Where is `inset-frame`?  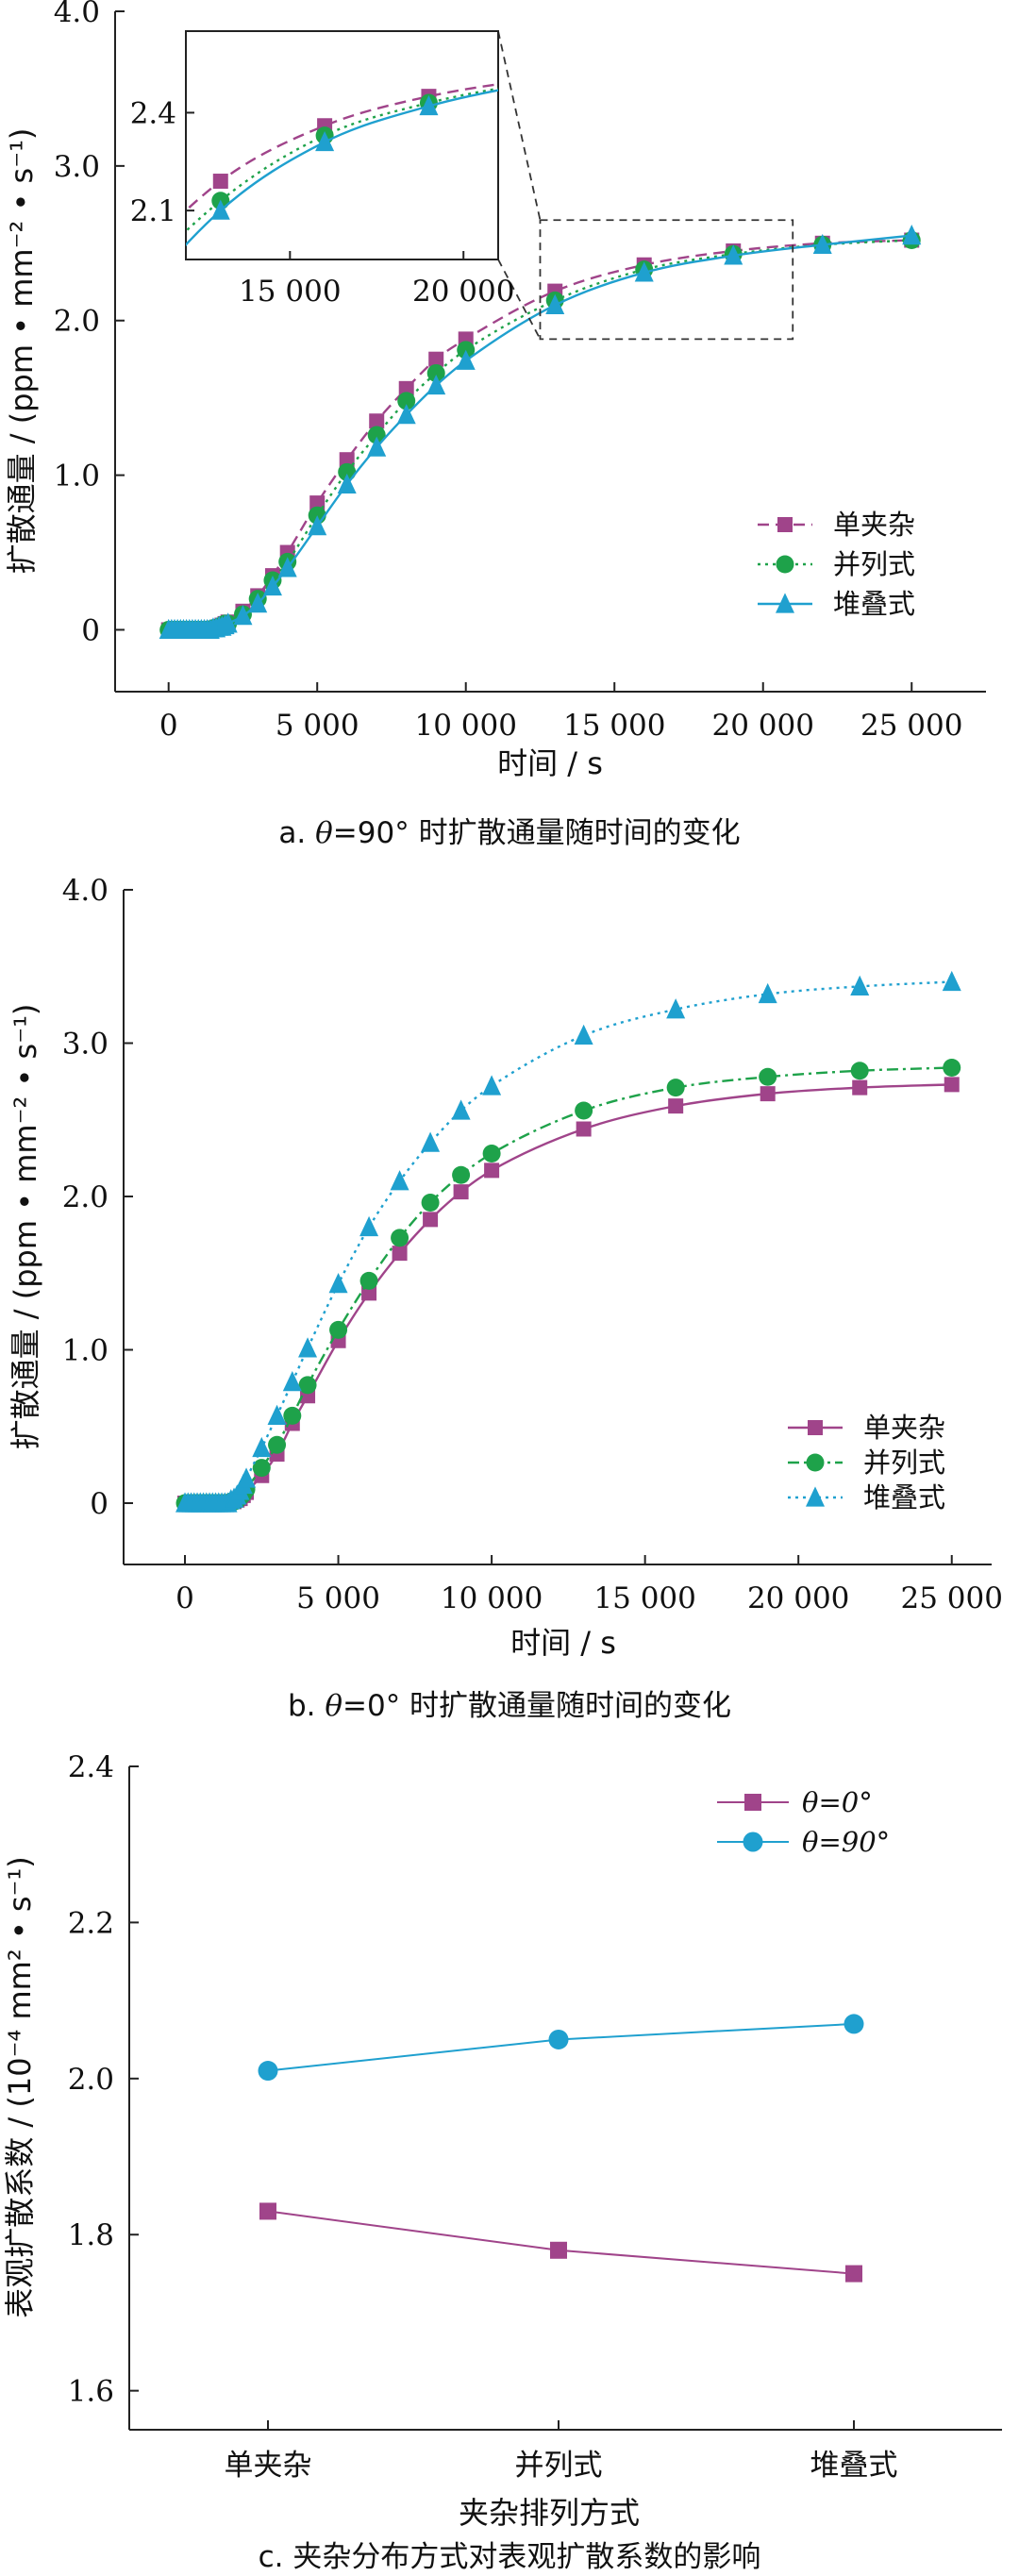 inset-frame is located at coordinates (342, 145).